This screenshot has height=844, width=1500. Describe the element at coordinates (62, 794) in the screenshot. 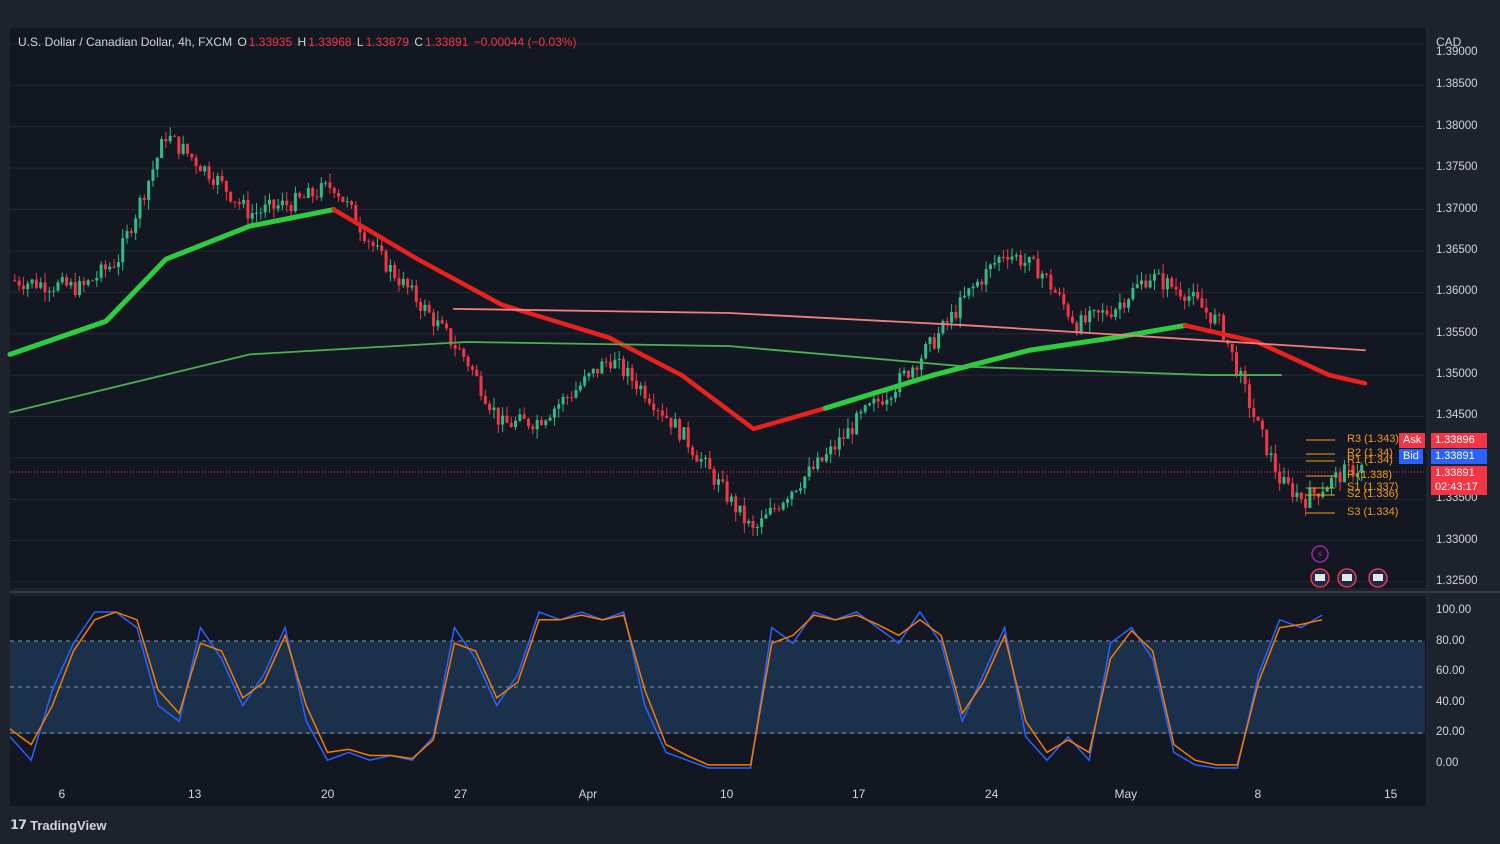

I see `time-tick-label: 6` at that location.